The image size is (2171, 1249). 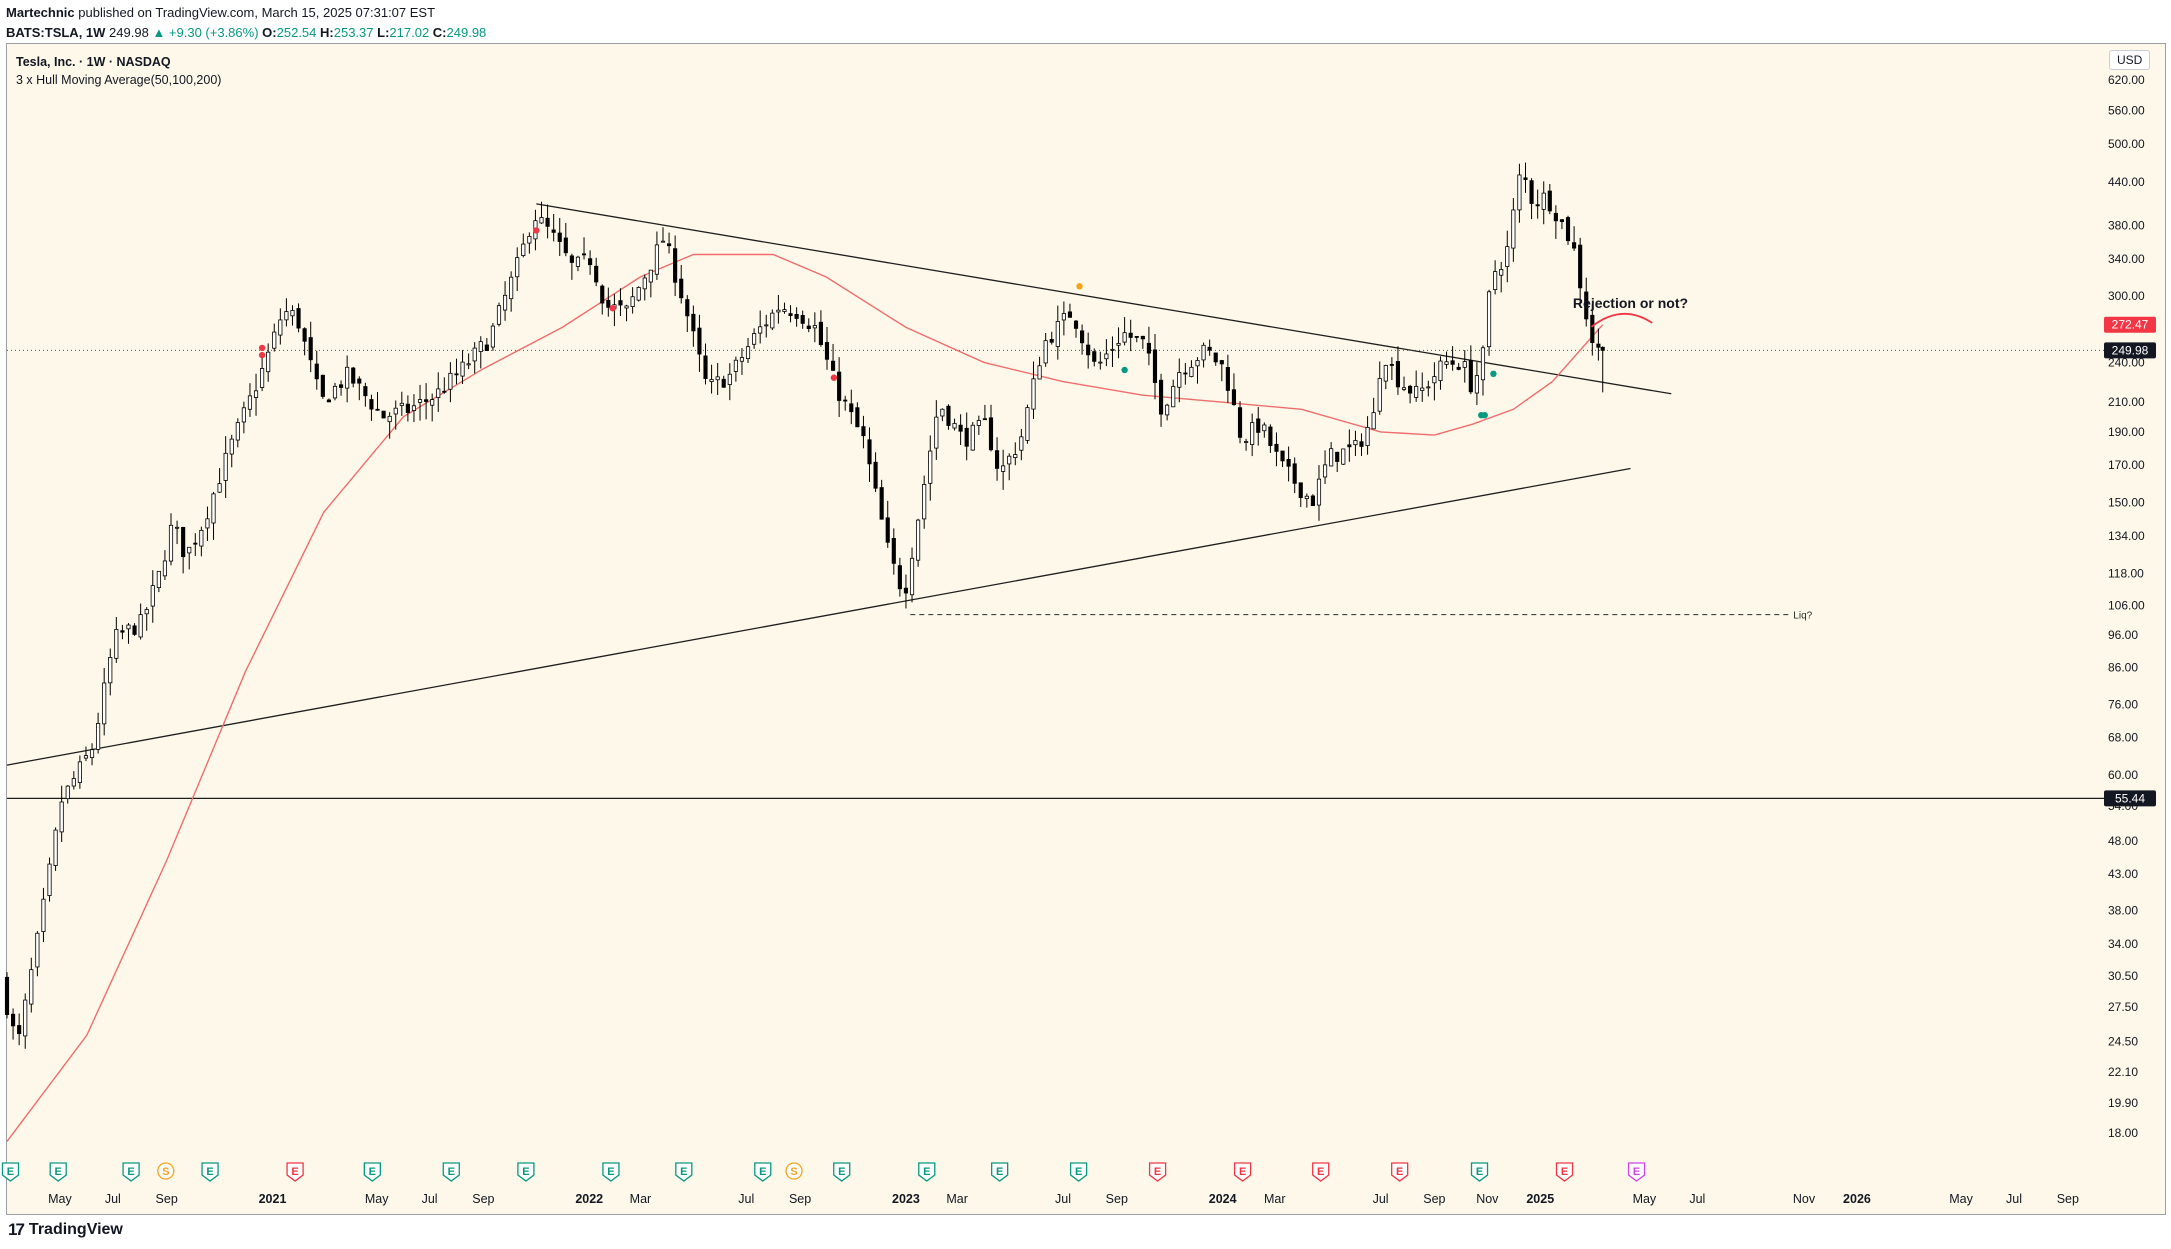 What do you see at coordinates (2130, 798) in the screenshot?
I see `support-price-tag-label: 55.44` at bounding box center [2130, 798].